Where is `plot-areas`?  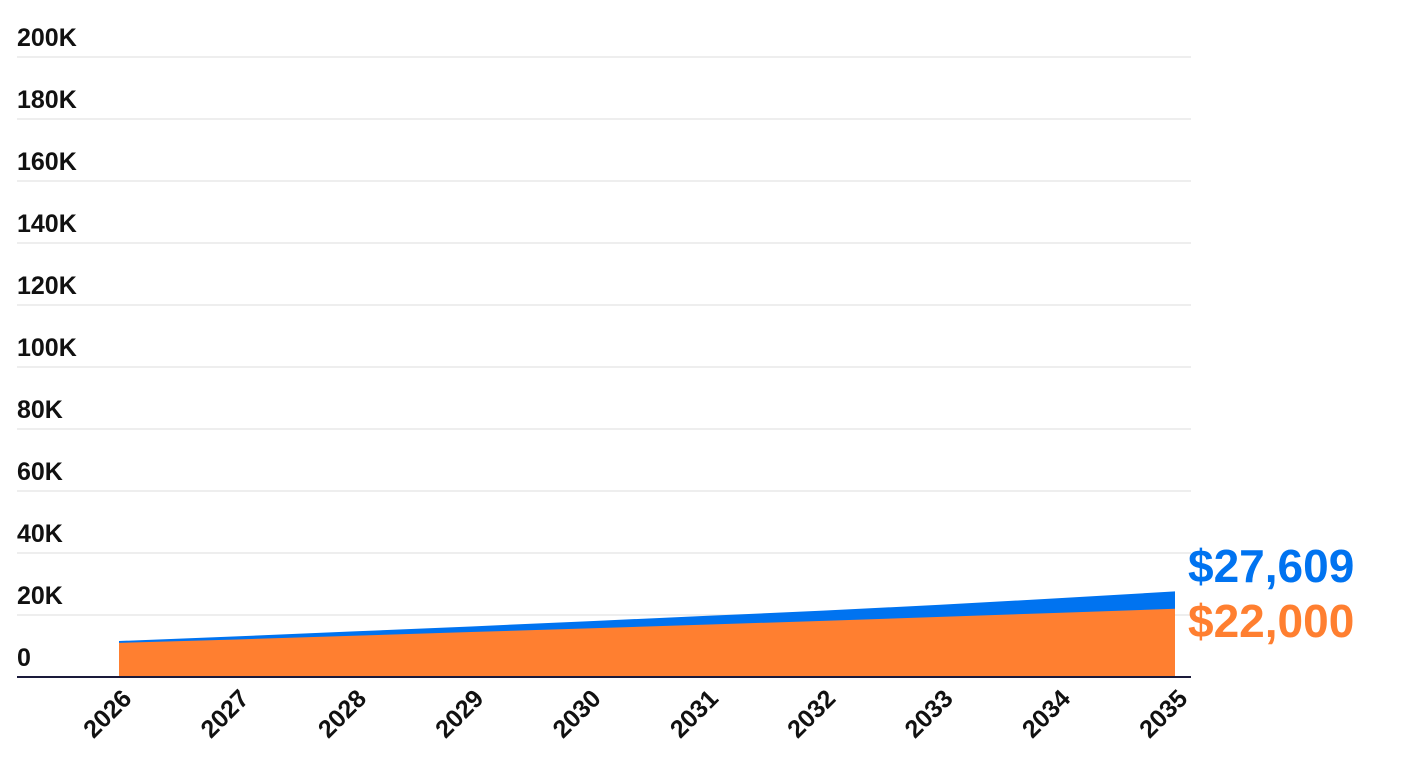 plot-areas is located at coordinates (647, 634).